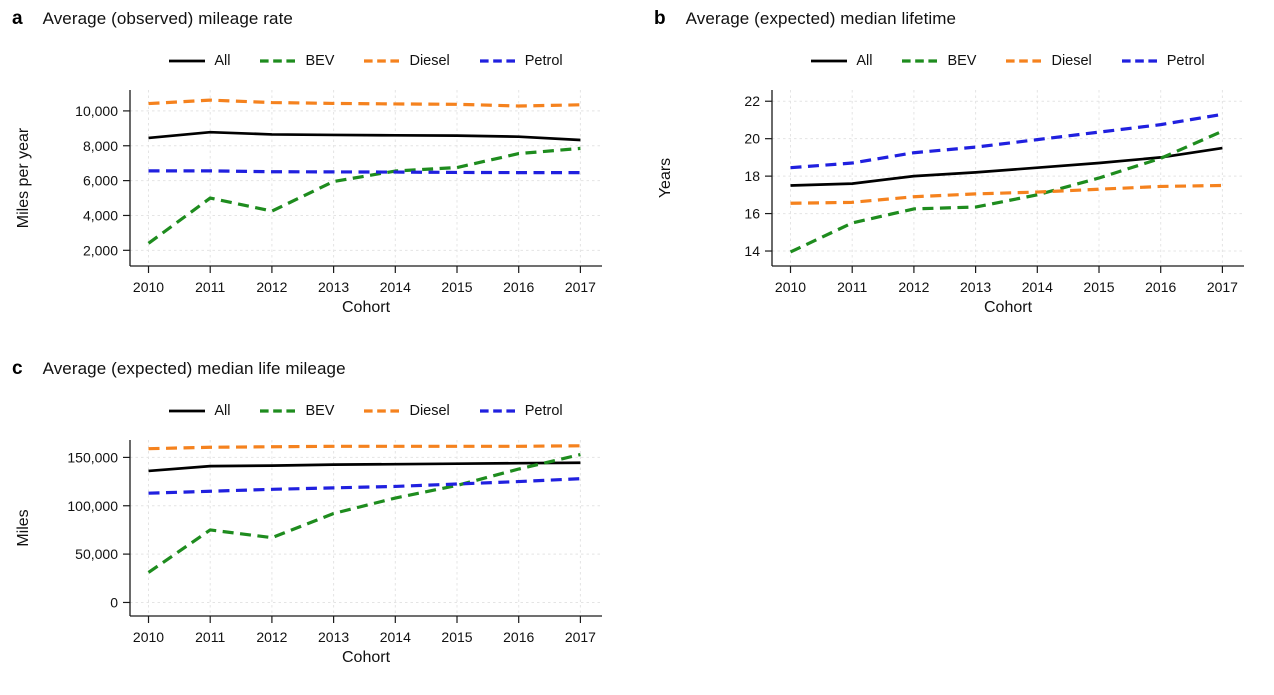 The height and width of the screenshot is (695, 1274). What do you see at coordinates (964, 19) in the screenshot?
I see `panel-b-header: b Average (expected) median lifetime` at bounding box center [964, 19].